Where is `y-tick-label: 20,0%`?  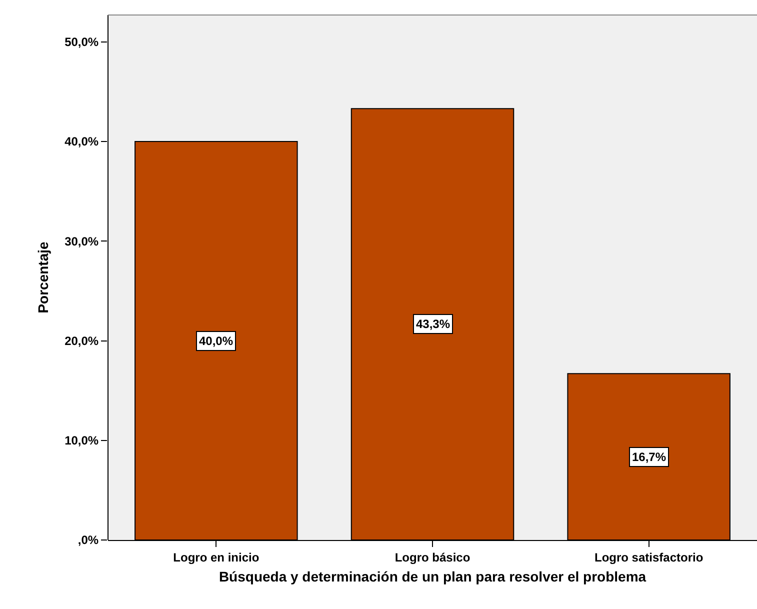
y-tick-label: 20,0% is located at coordinates (81, 341).